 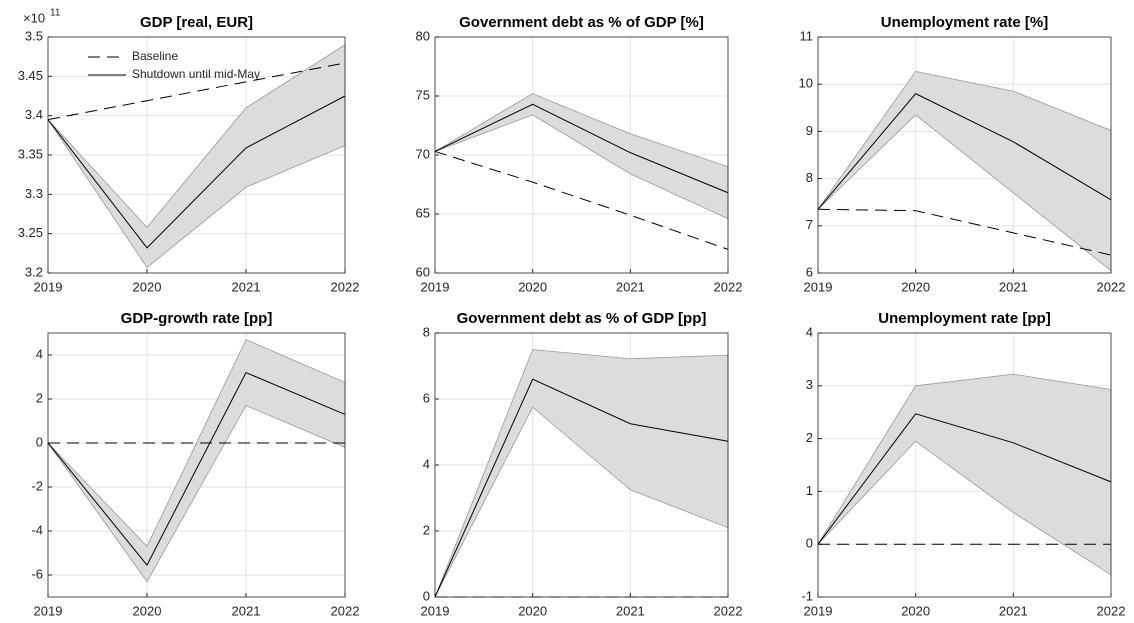 What do you see at coordinates (581, 22) in the screenshot?
I see `chart-title: Government debt as % of GDP [%]` at bounding box center [581, 22].